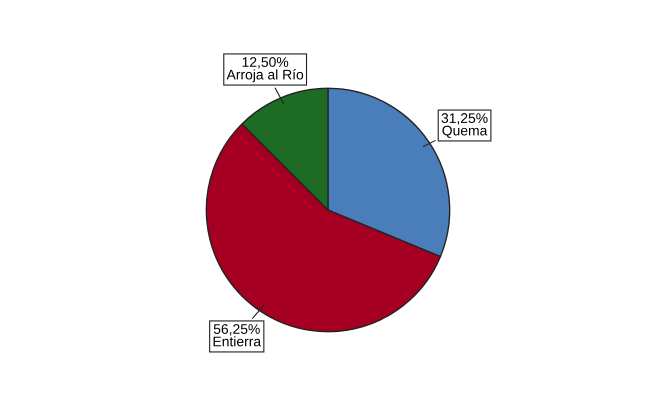 This screenshot has width=656, height=420. Describe the element at coordinates (238, 341) in the screenshot. I see `slice-label: Entierra` at that location.